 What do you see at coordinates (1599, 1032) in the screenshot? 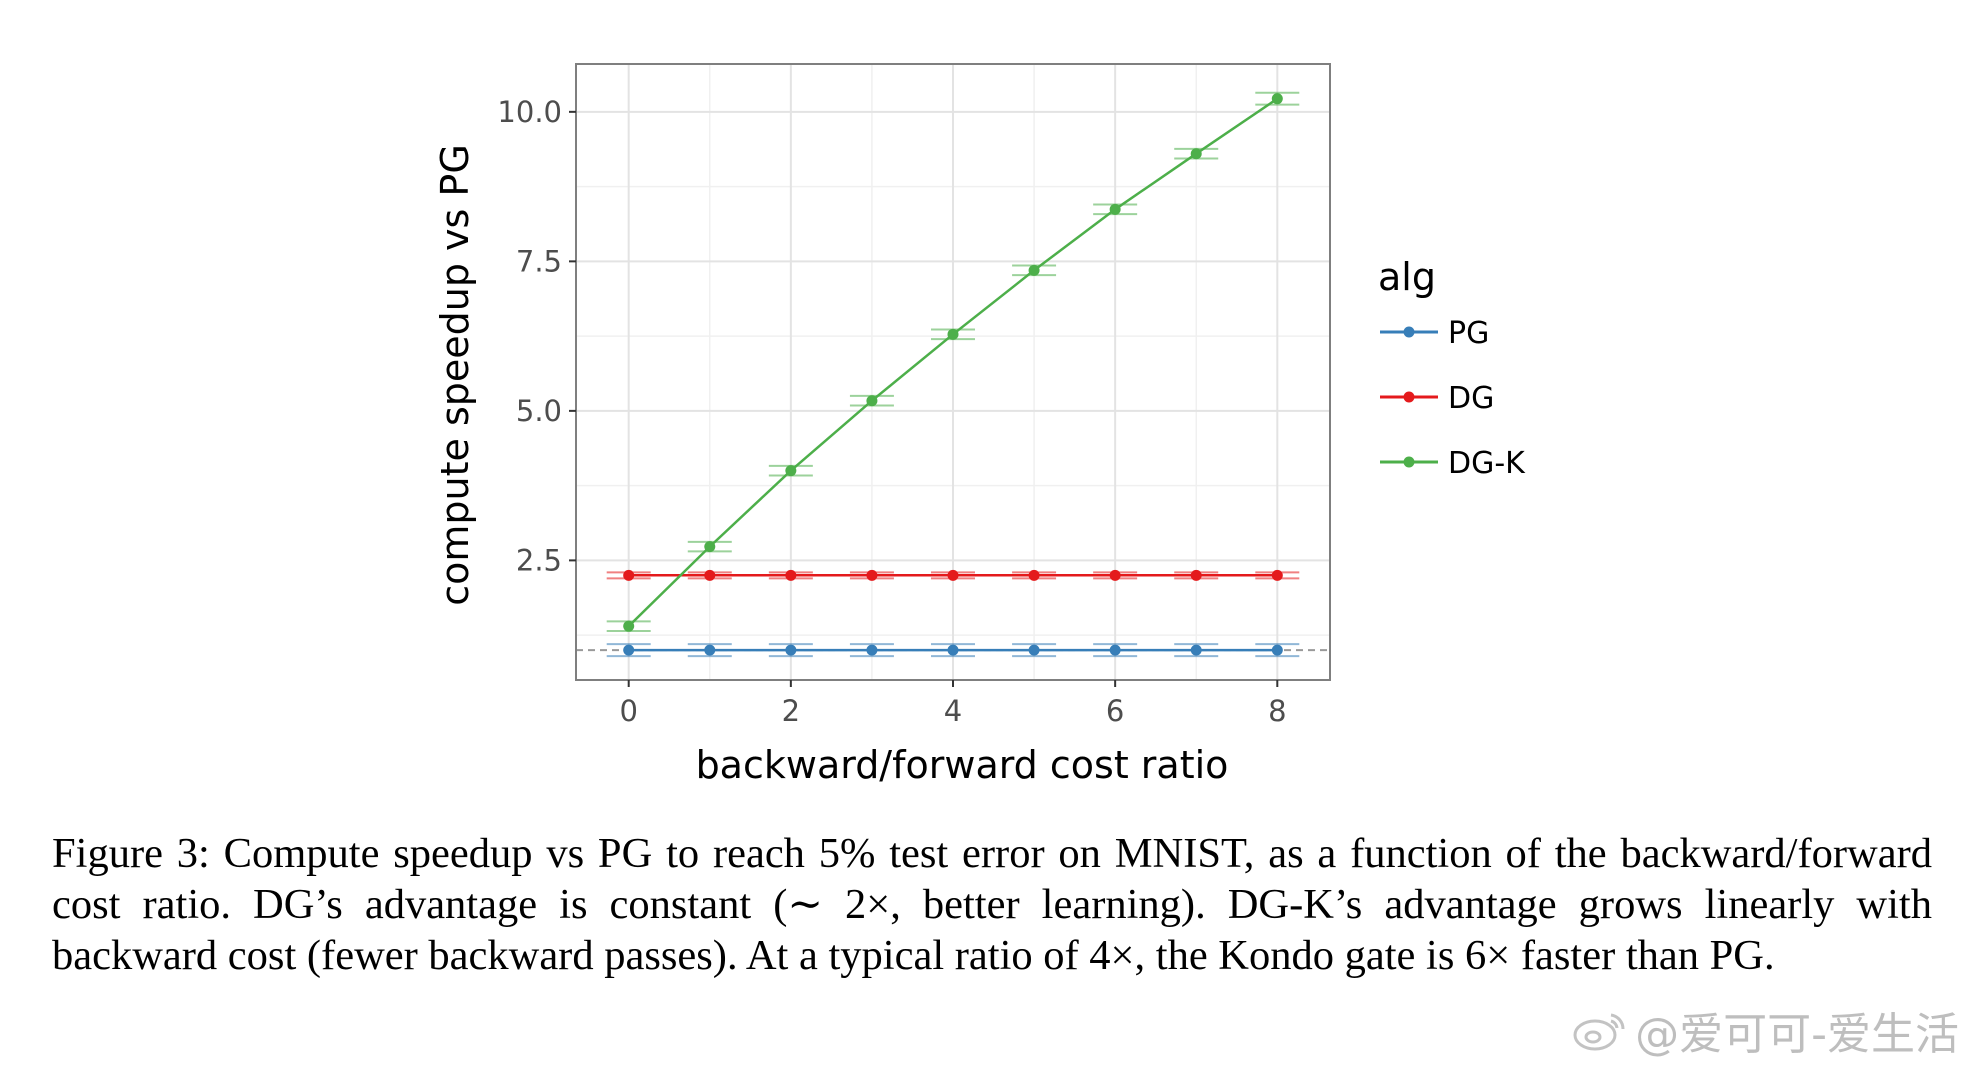
I see `weibo-logo-icon` at bounding box center [1599, 1032].